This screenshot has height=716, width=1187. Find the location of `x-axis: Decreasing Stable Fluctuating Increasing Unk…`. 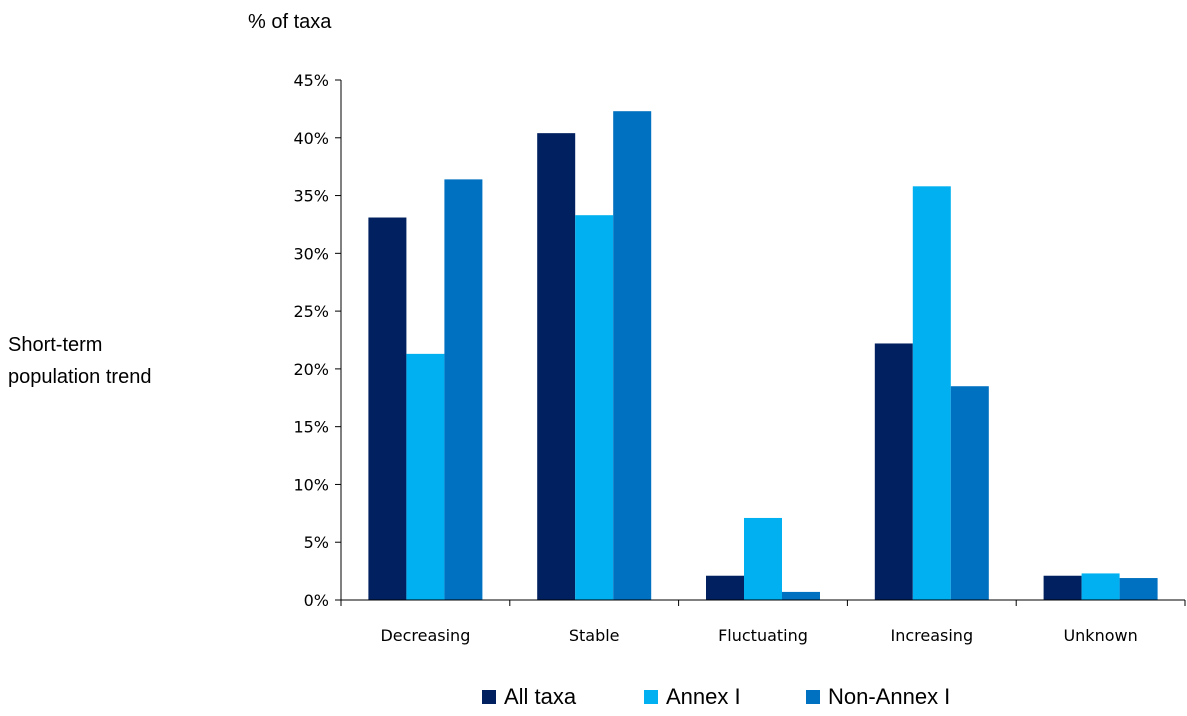

x-axis: Decreasing Stable Fluctuating Increasing Unk… is located at coordinates (763, 622).